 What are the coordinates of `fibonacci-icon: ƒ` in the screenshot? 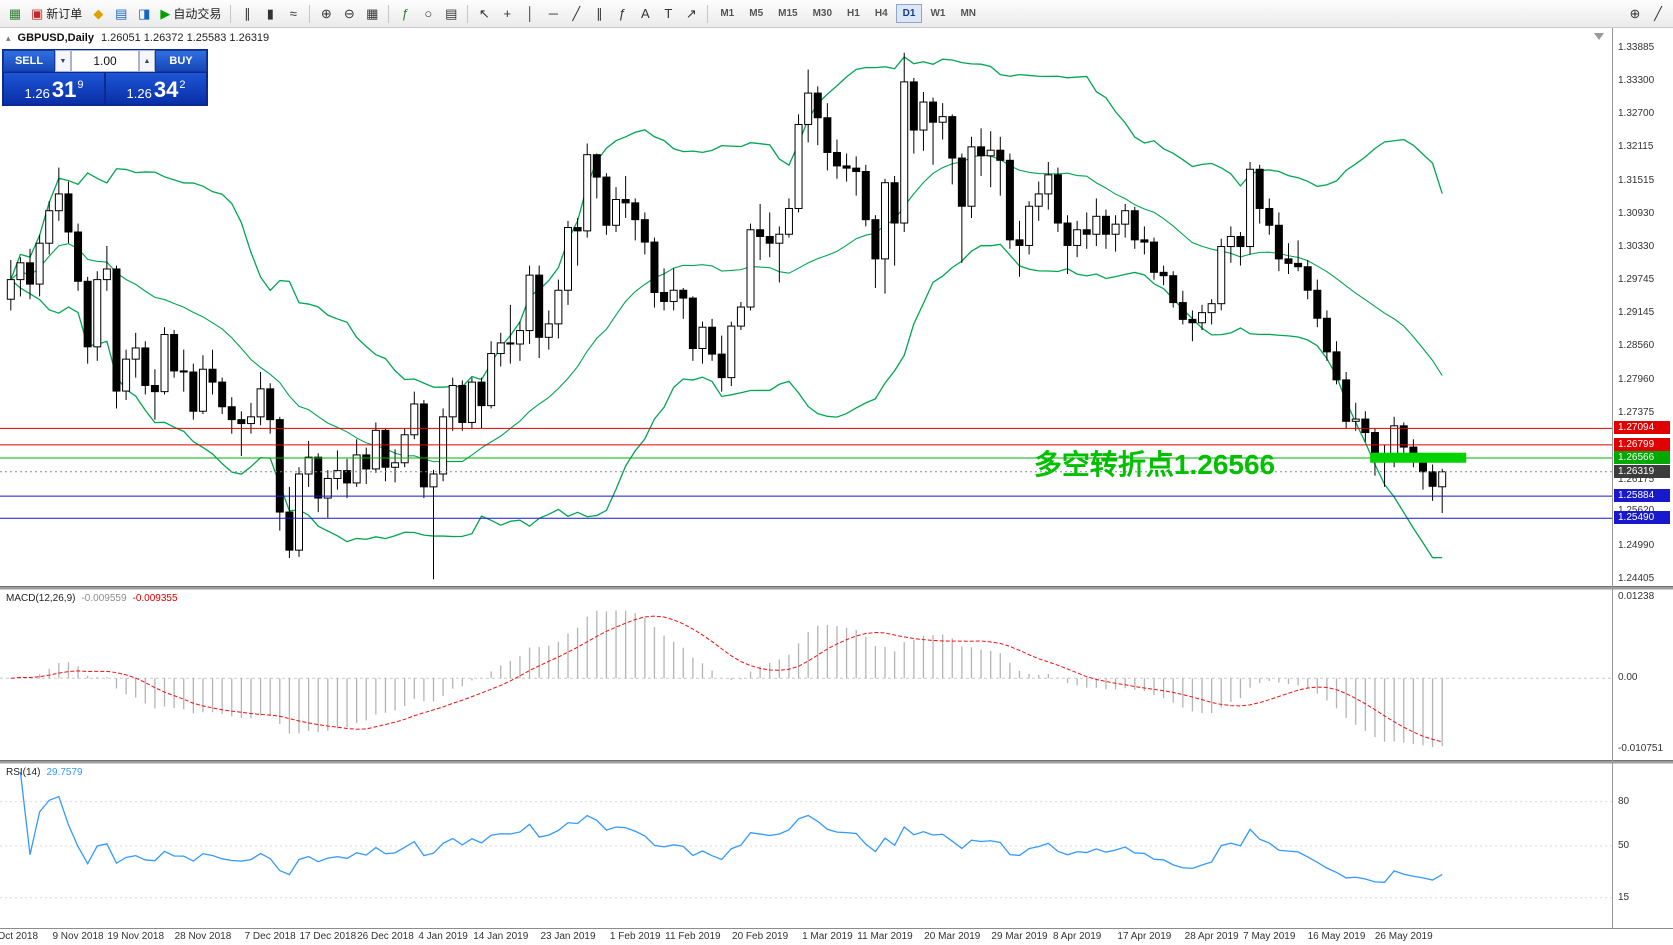 It's located at (622, 13).